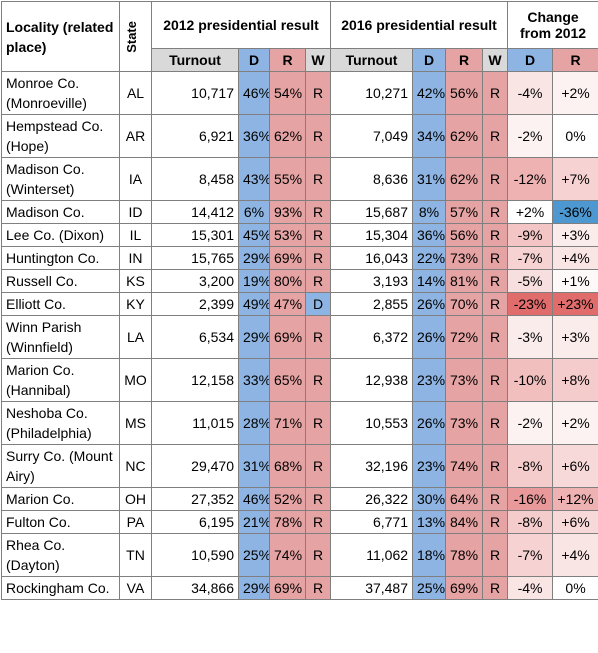 Image resolution: width=598 pixels, height=653 pixels. I want to click on locality: Rhea Co. (Dayton), so click(61, 555).